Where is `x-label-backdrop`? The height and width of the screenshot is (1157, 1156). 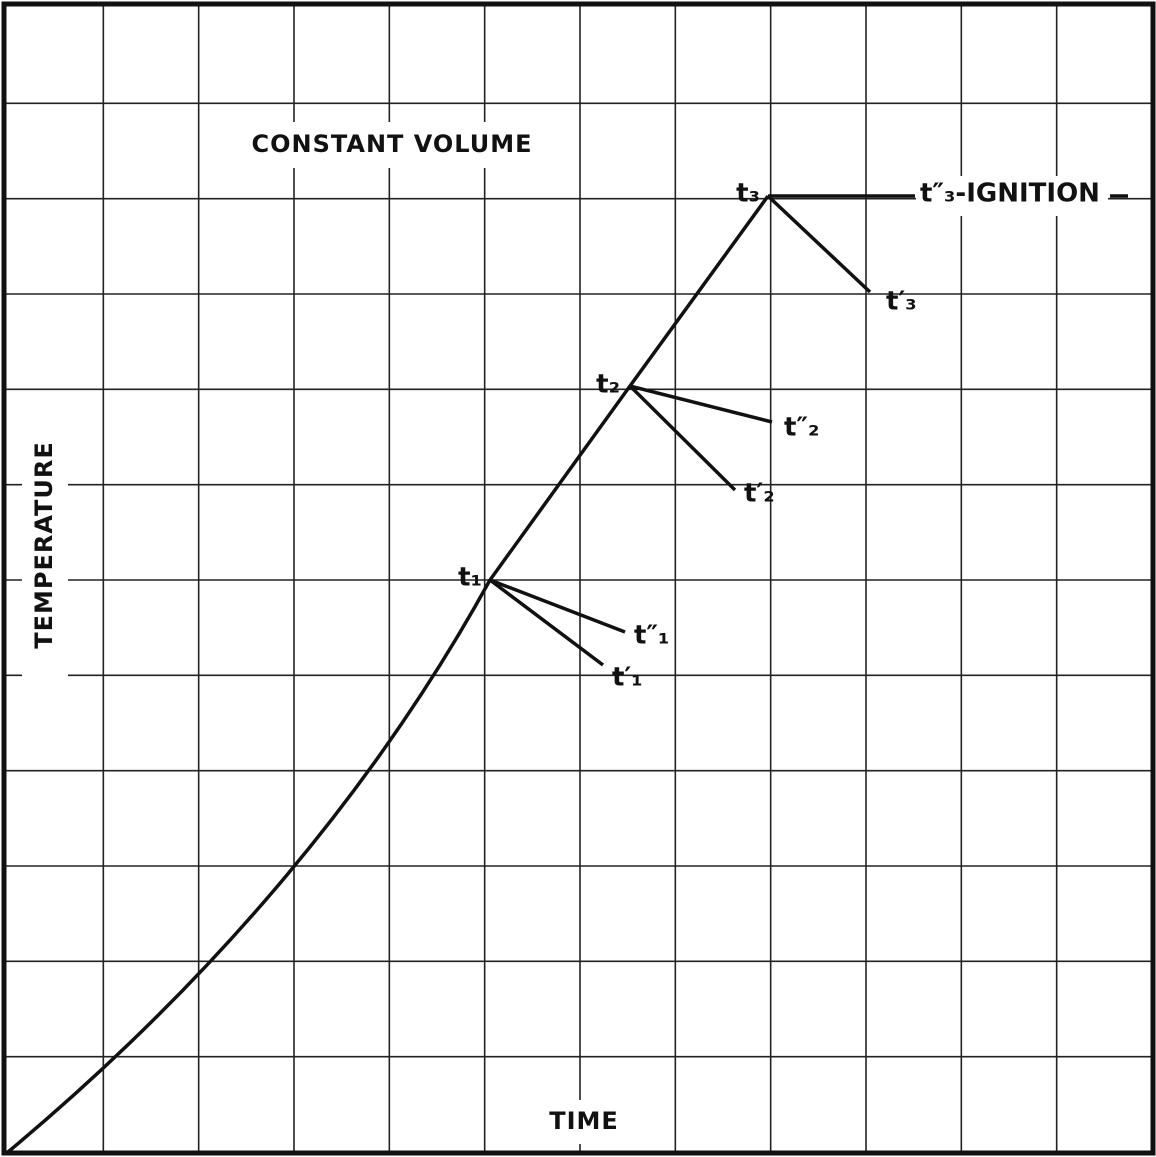
x-label-backdrop is located at coordinates (585, 1122).